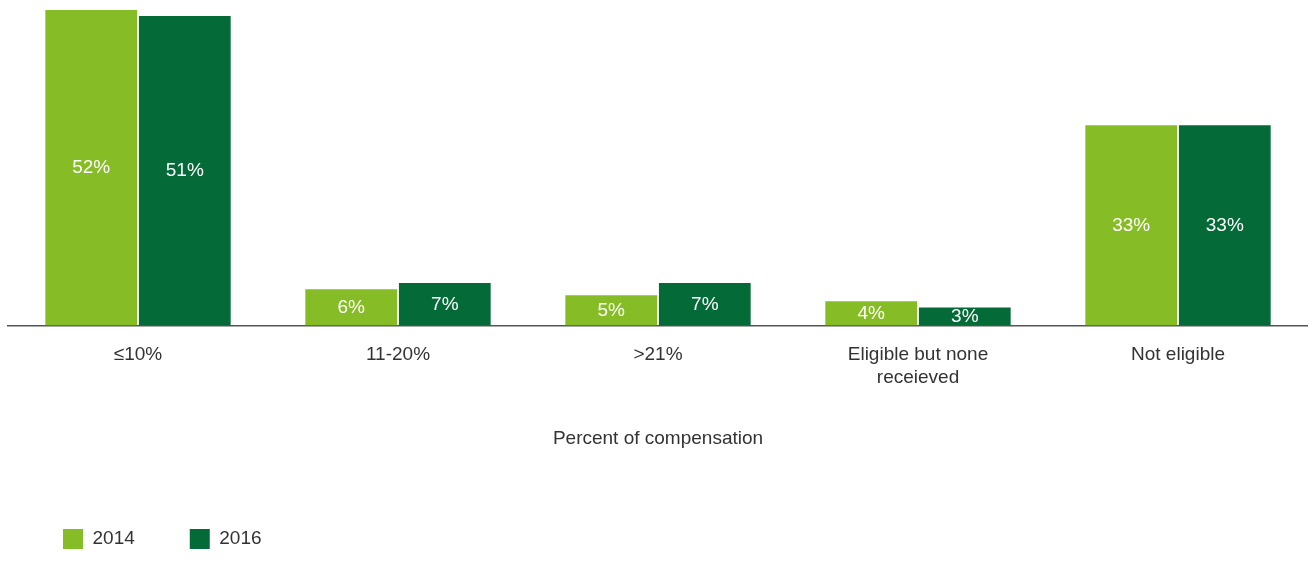  Describe the element at coordinates (114, 538) in the screenshot. I see `legend-label: 2014` at that location.